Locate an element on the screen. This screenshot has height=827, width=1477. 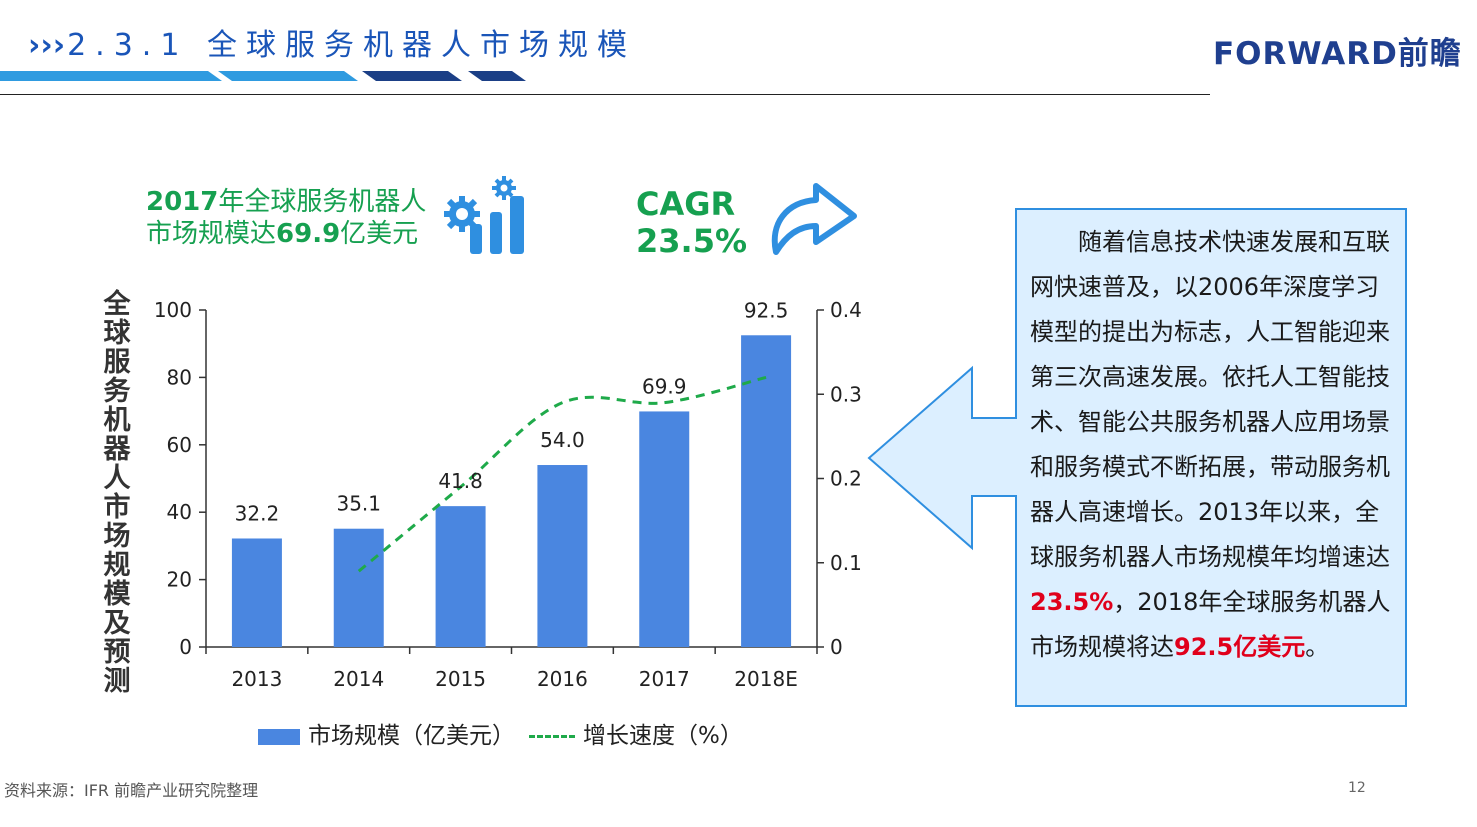
cagr-stat: CAGR 23.5% is located at coordinates (691, 223).